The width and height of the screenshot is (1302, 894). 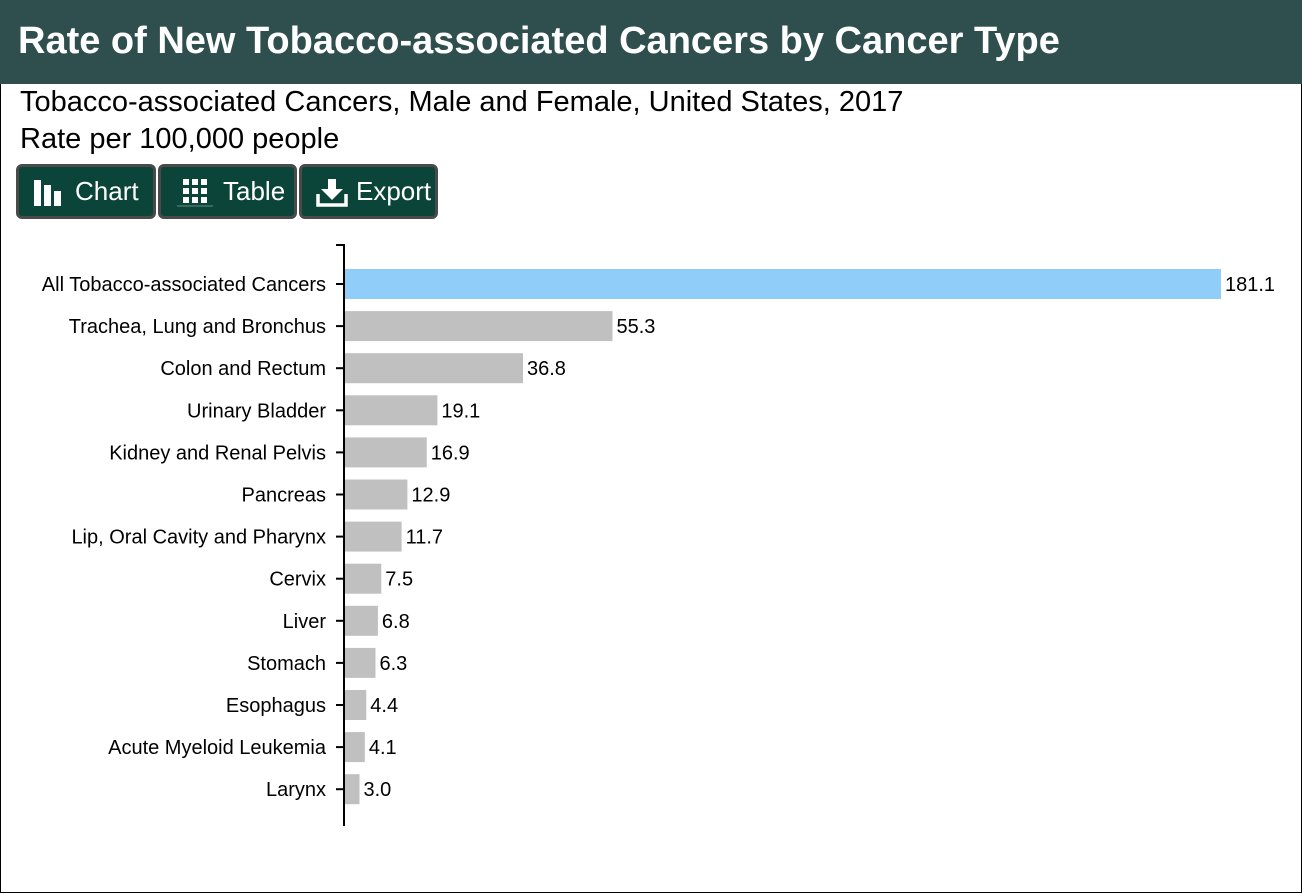 What do you see at coordinates (384, 706) in the screenshot?
I see `data-label: 4.4` at bounding box center [384, 706].